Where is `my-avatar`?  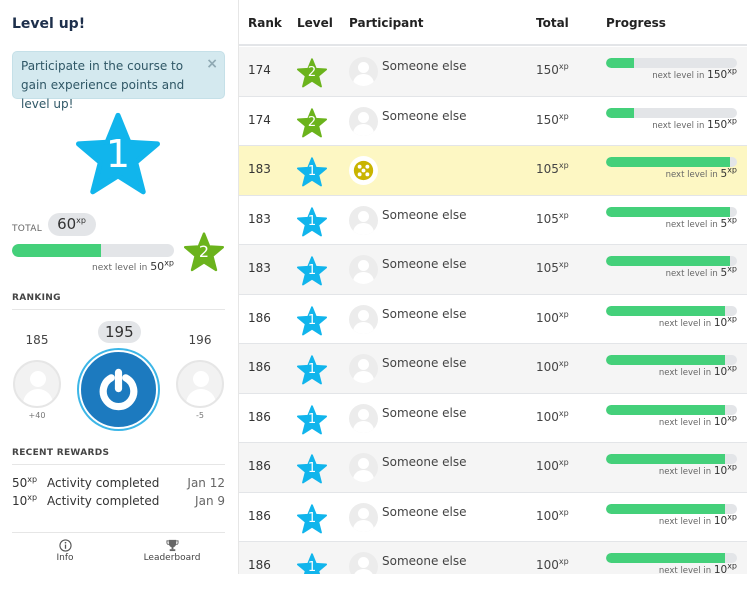
my-avatar is located at coordinates (118, 389).